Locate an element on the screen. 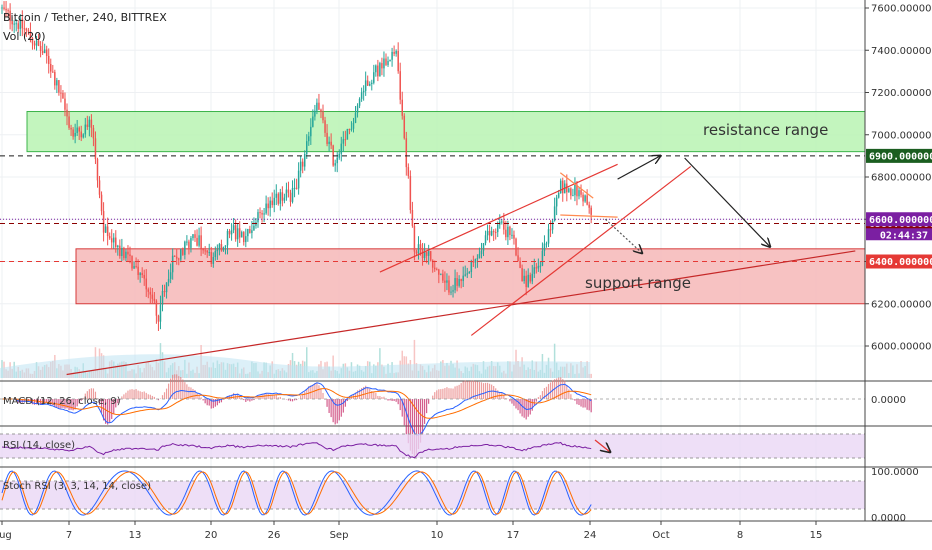 This screenshot has width=932, height=550. support-zone is located at coordinates (470, 276).